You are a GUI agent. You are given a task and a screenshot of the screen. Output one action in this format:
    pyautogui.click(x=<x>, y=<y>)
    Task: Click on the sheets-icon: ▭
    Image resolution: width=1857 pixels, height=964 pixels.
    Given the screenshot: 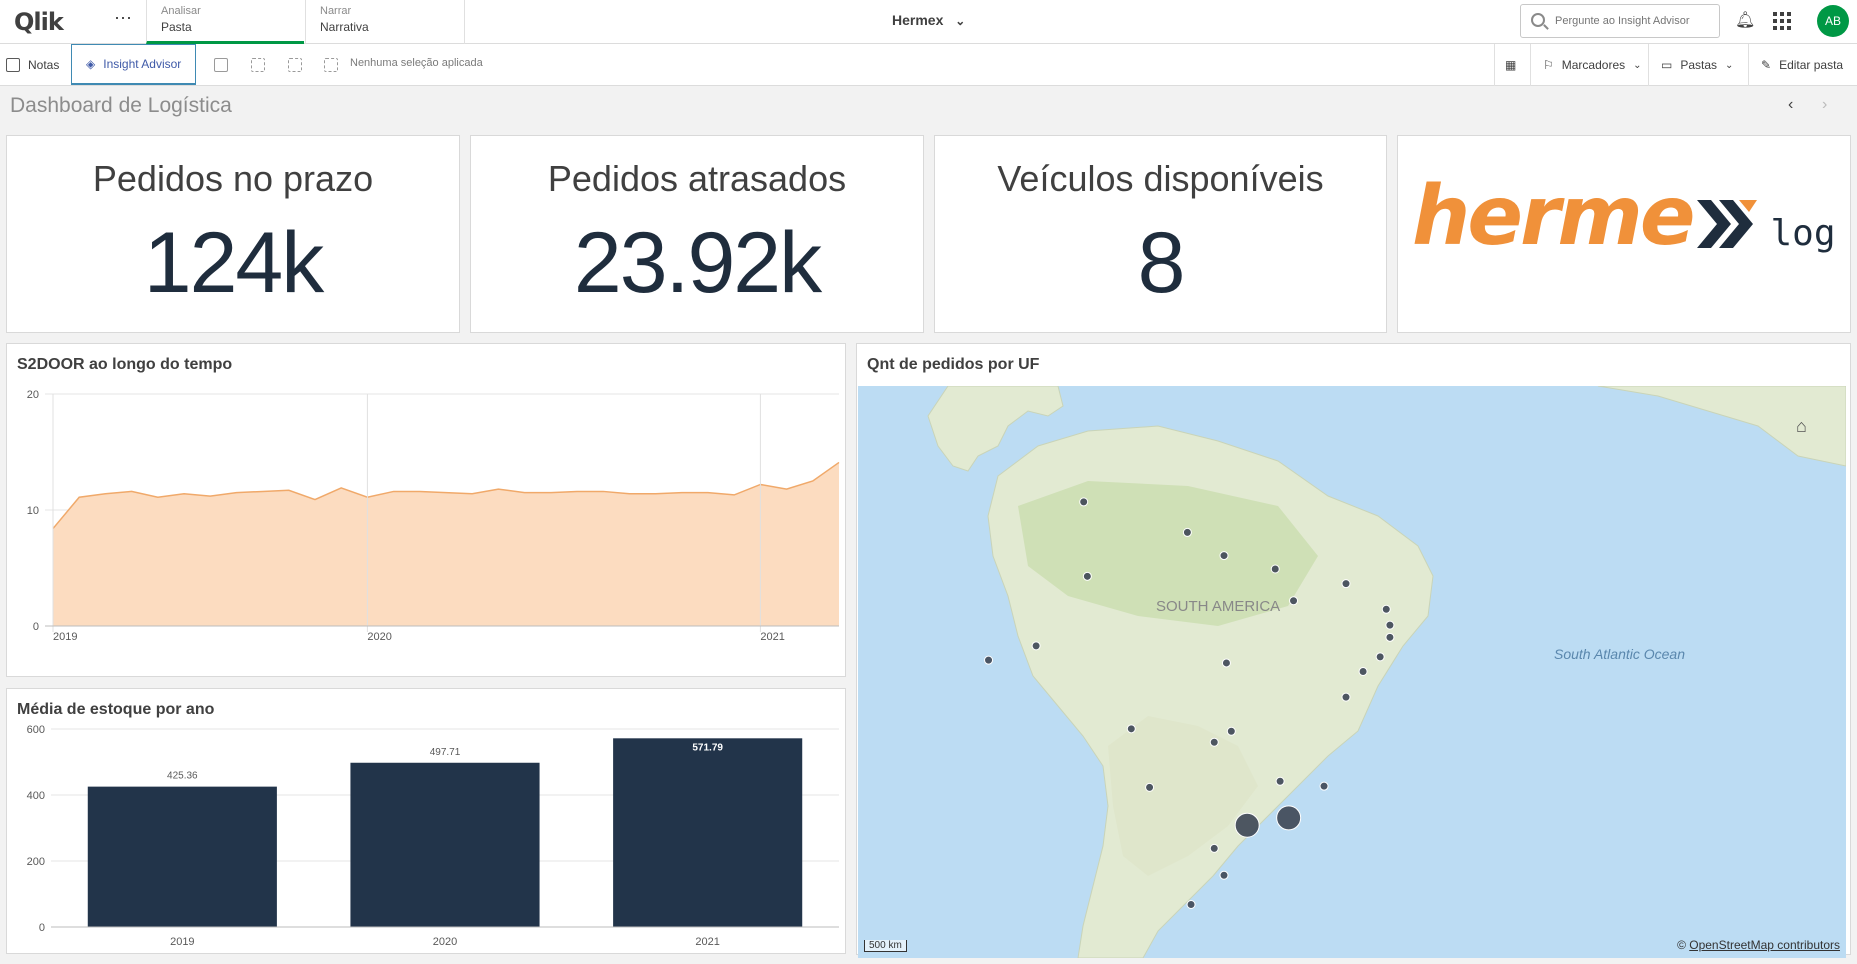 What is the action you would take?
    pyautogui.click(x=1667, y=65)
    